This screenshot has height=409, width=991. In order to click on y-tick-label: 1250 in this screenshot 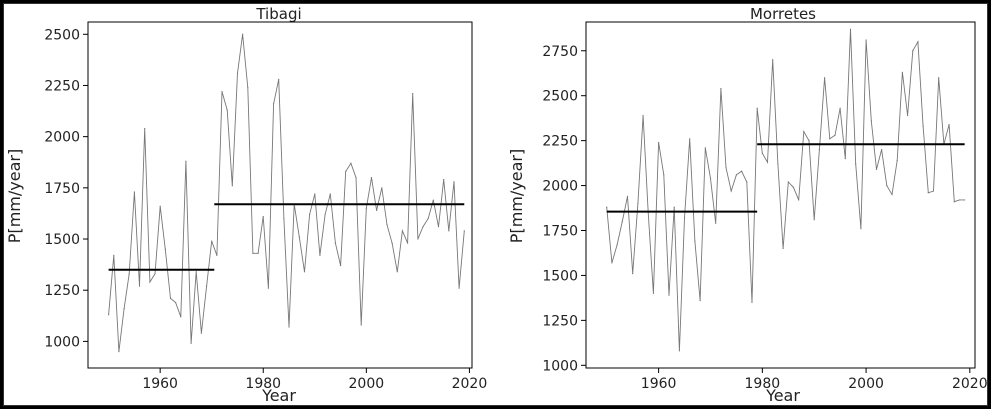, I will do `click(62, 291)`.